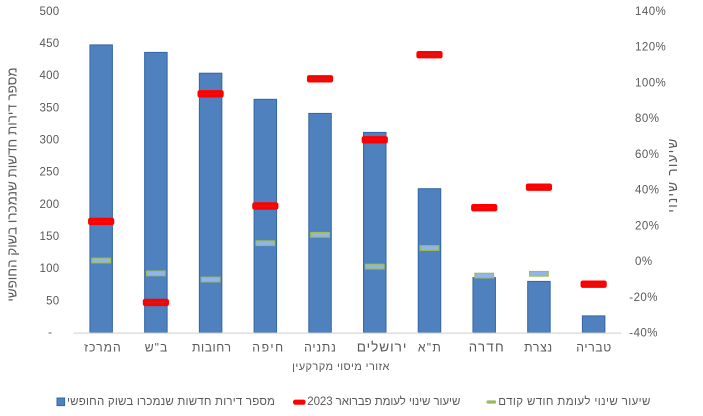  Describe the element at coordinates (650, 83) in the screenshot. I see `svg-text: 100%` at that location.